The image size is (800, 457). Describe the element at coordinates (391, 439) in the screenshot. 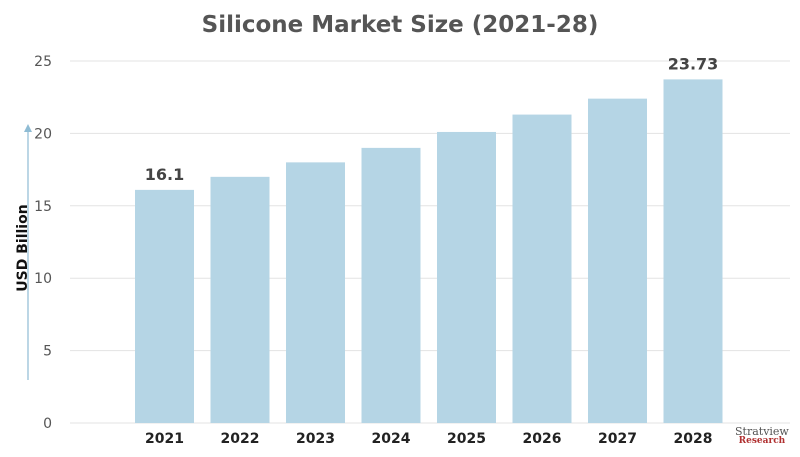

I see `x-tick-label: 2024` at that location.